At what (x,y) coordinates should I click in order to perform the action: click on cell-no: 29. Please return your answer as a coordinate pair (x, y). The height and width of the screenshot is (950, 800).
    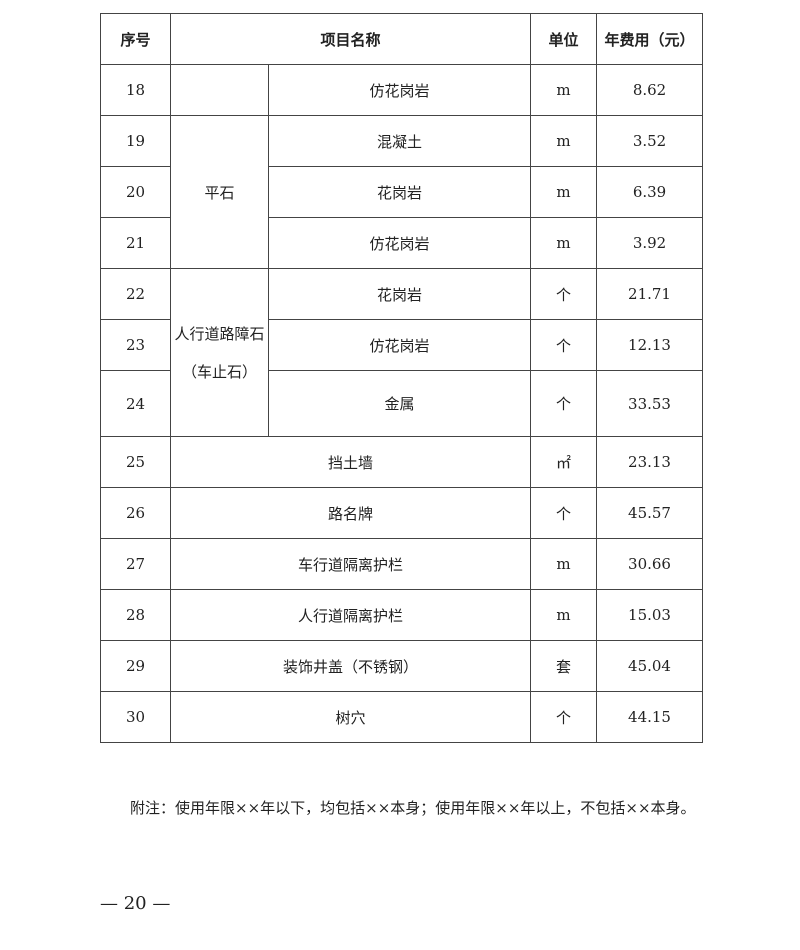
    Looking at the image, I should click on (135, 666).